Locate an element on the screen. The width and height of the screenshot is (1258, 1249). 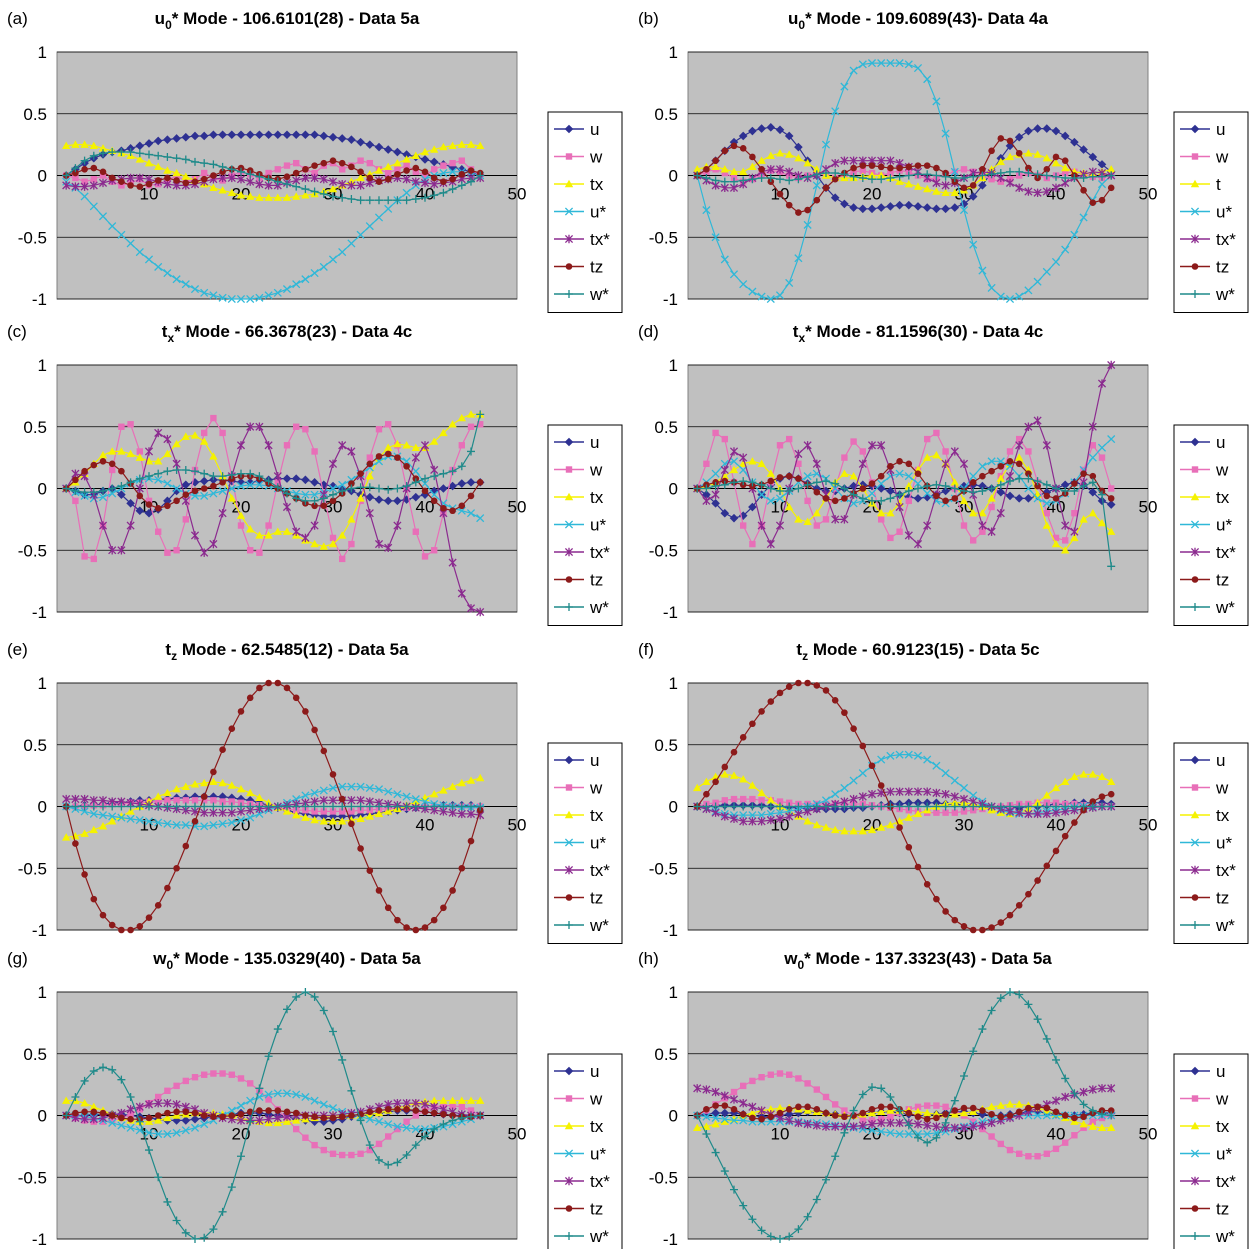
title-main: t is located at coordinates (165, 331).